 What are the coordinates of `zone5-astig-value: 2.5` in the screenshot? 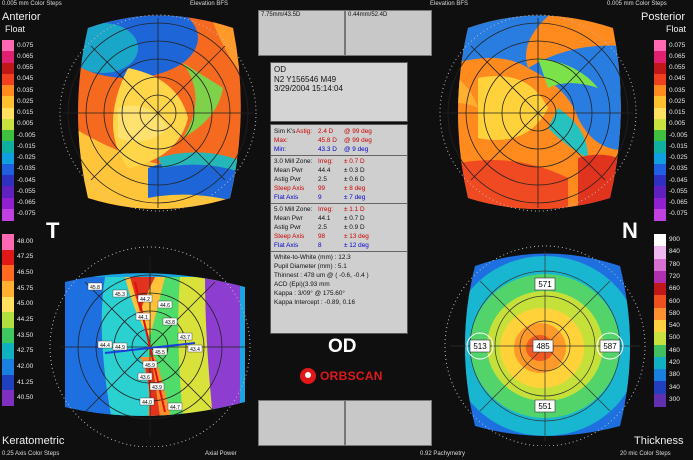 It's located at (322, 227).